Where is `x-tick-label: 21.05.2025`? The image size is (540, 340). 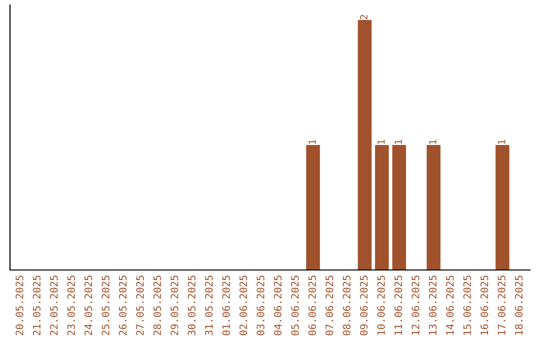
x-tick-label: 21.05.2025 is located at coordinates (36, 306).